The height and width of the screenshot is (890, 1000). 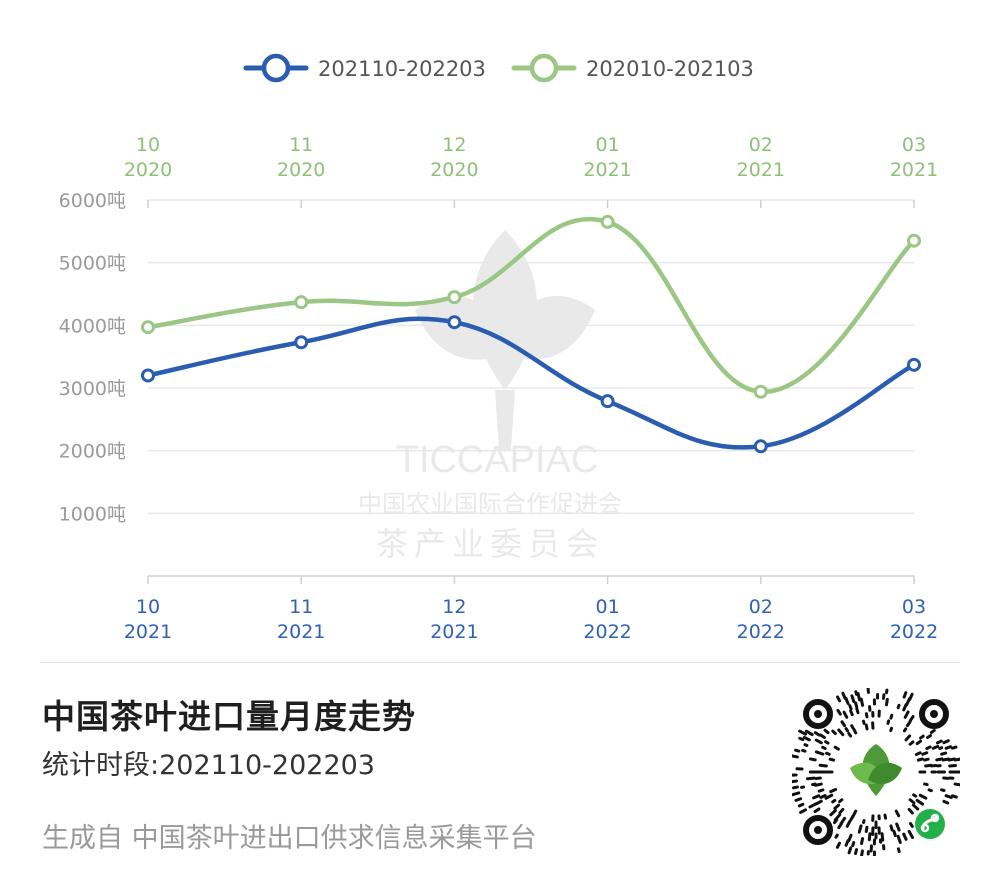 What do you see at coordinates (148, 145) in the screenshot?
I see `x-tick-label-top-month: 10` at bounding box center [148, 145].